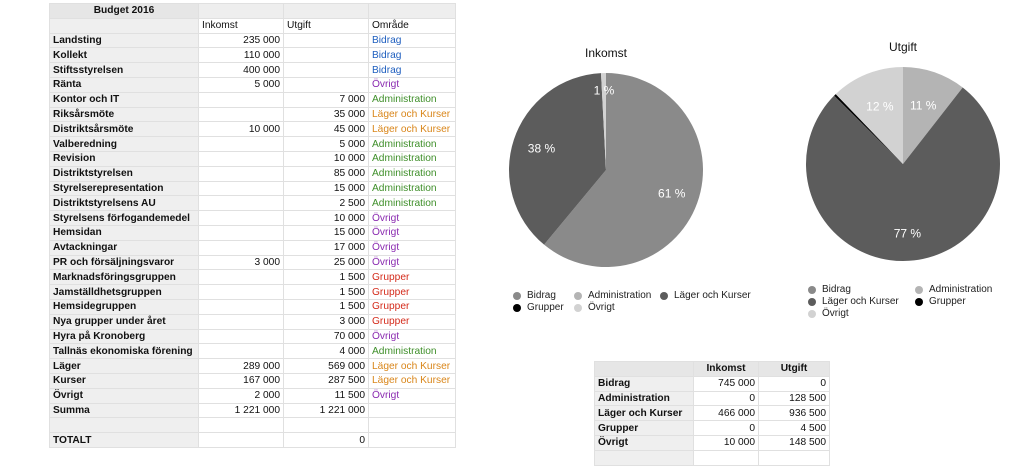 This screenshot has height=470, width=1024. I want to click on utgift-cell: 1 500, so click(326, 277).